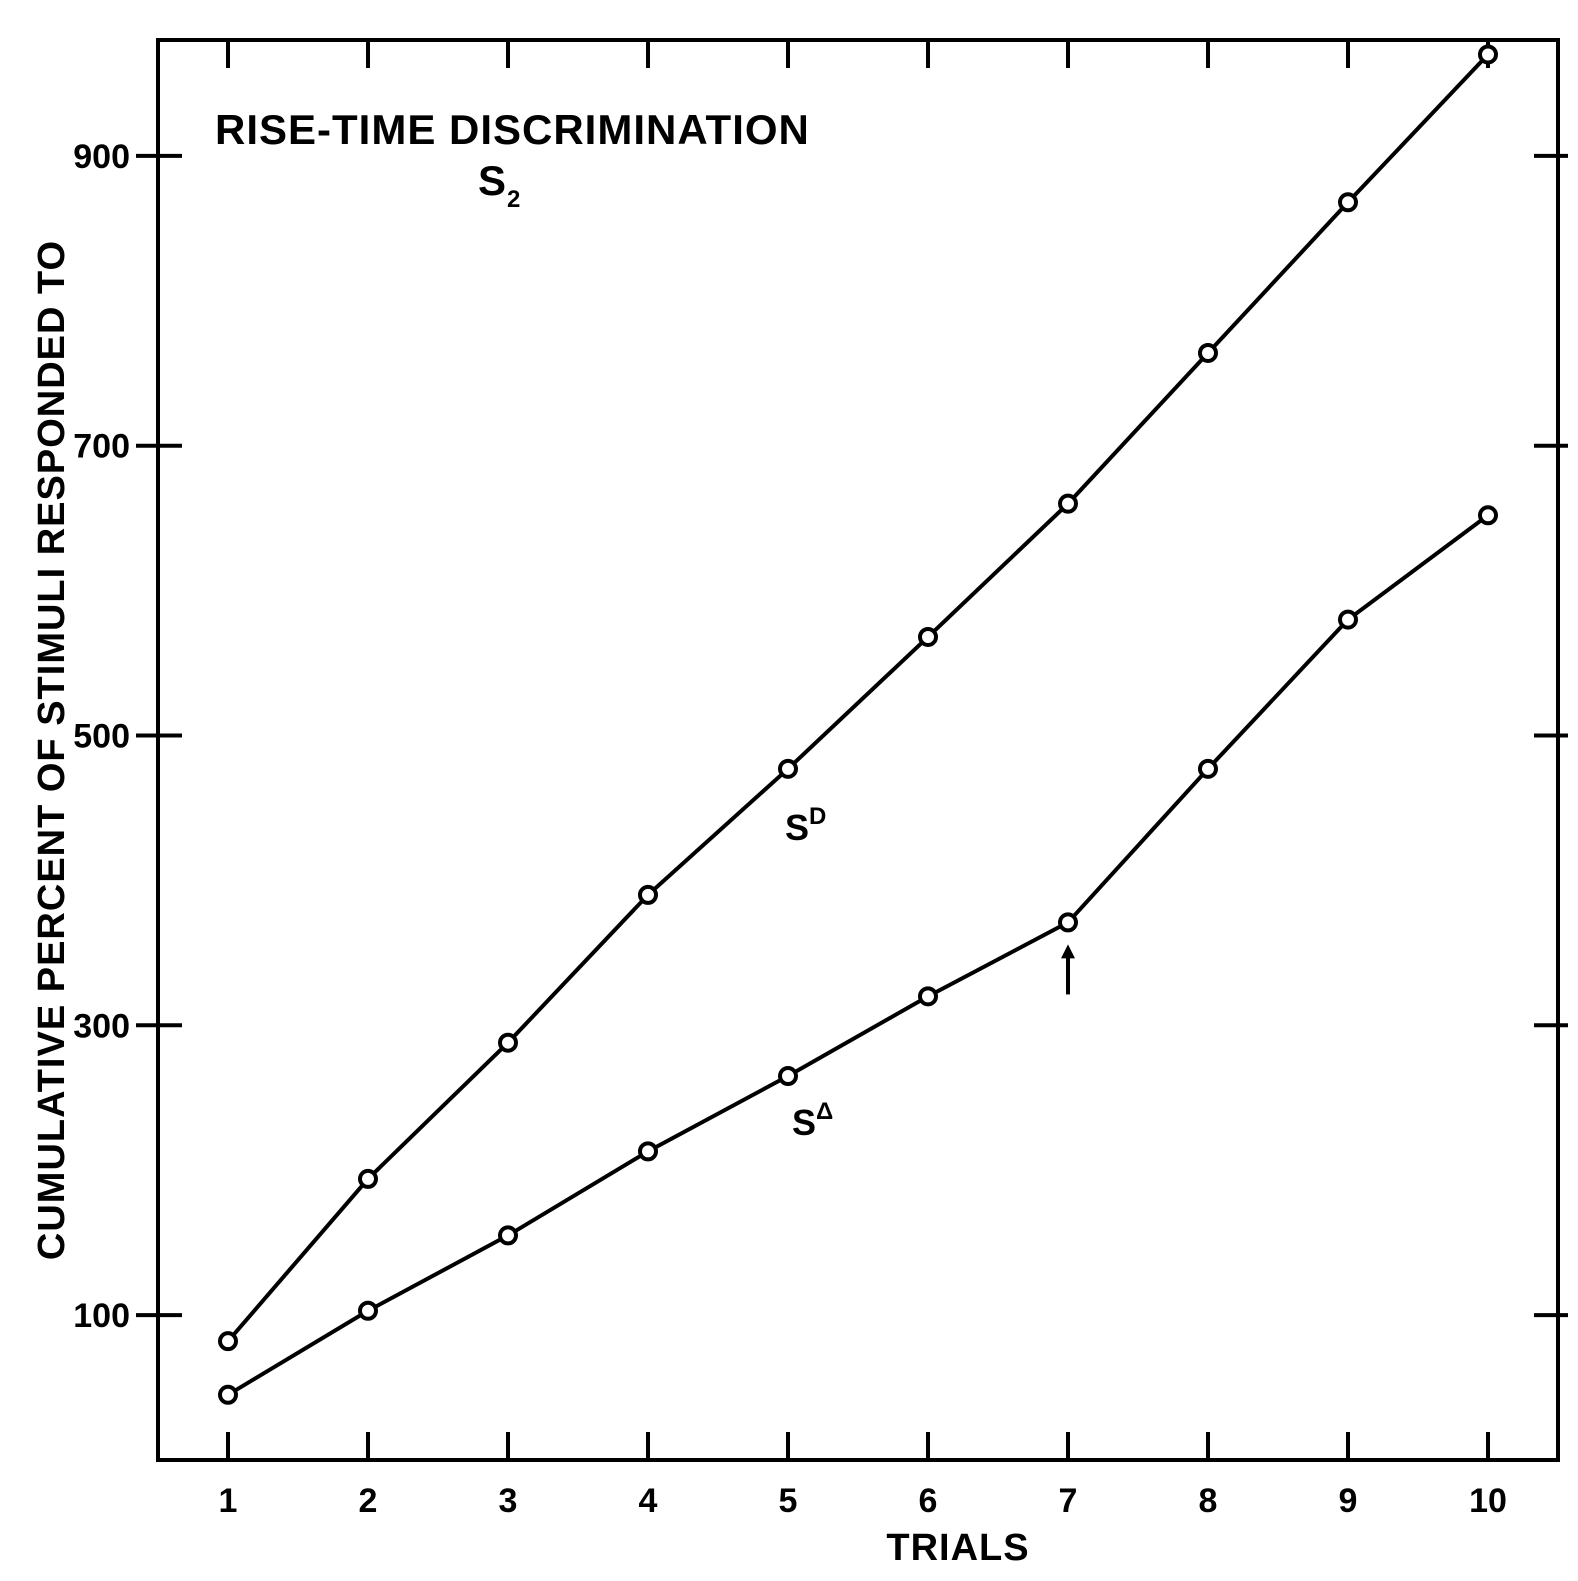 The width and height of the screenshot is (1578, 1581). I want to click on series-label-sd: SD, so click(805, 825).